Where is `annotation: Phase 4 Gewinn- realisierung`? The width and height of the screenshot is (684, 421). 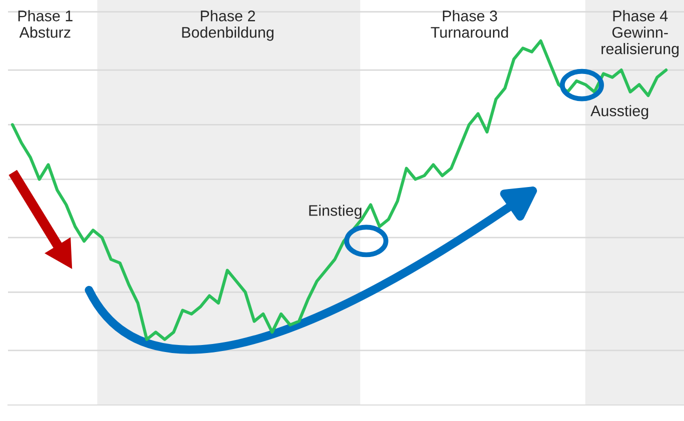
annotation: Phase 4 Gewinn- realisierung is located at coordinates (640, 34).